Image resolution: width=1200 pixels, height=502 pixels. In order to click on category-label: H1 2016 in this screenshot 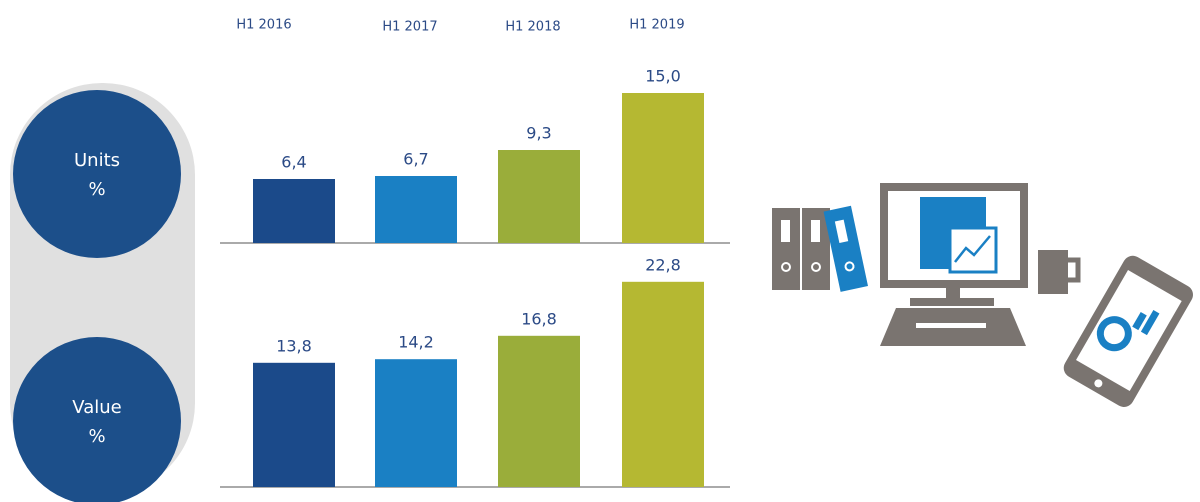, I will do `click(263, 25)`.